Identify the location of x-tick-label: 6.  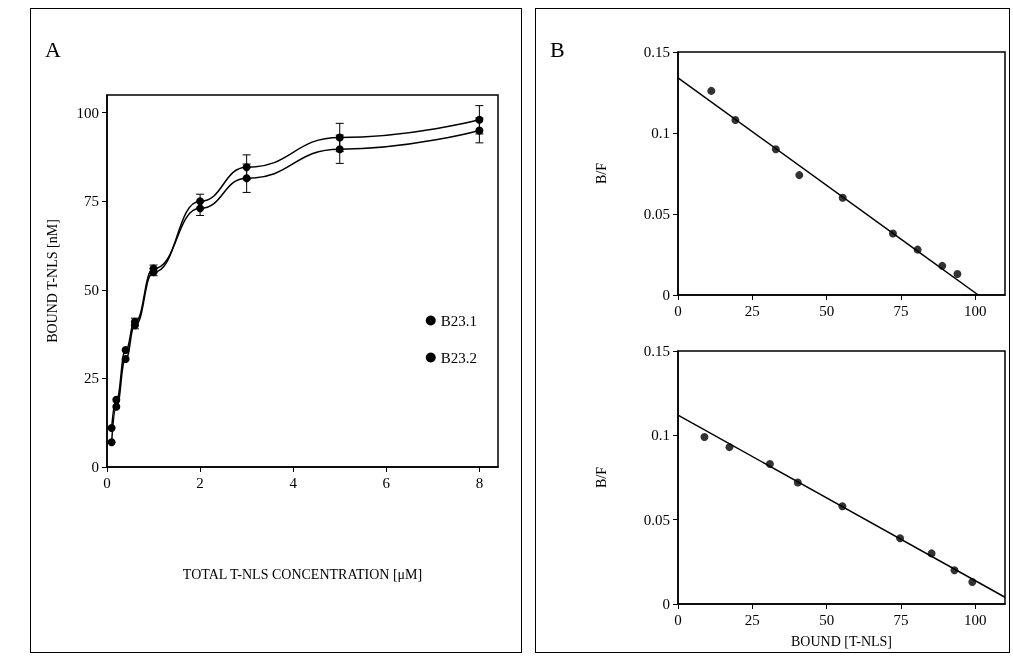
(386, 482).